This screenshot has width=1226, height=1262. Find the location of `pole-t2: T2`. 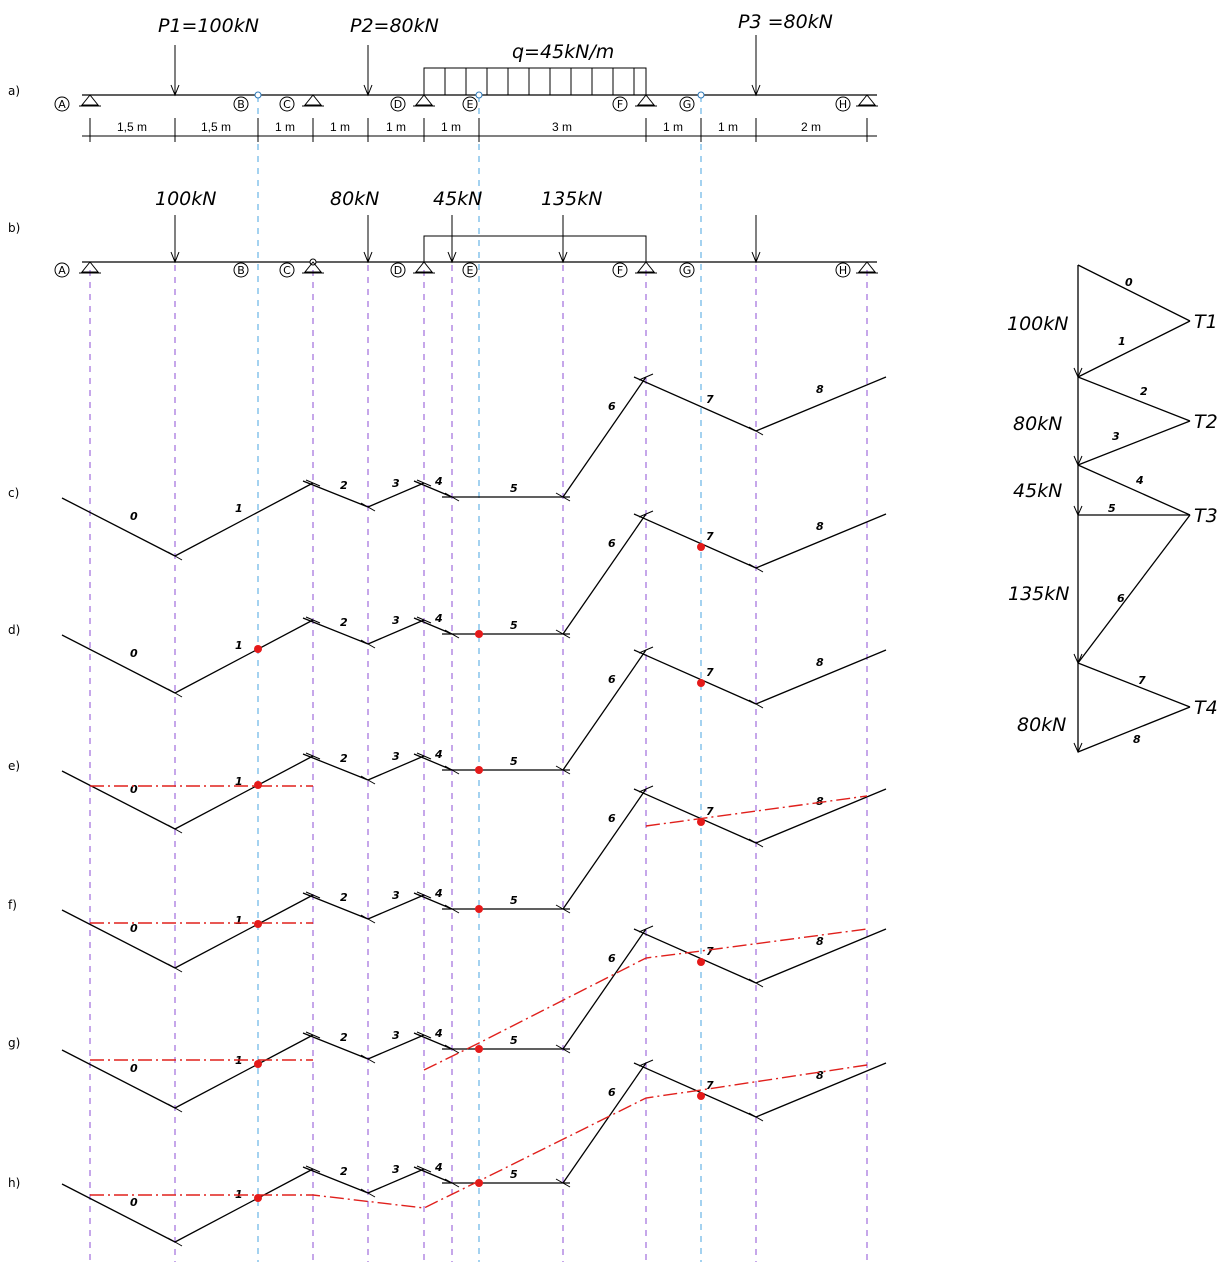

pole-t2: T2 is located at coordinates (1206, 422).